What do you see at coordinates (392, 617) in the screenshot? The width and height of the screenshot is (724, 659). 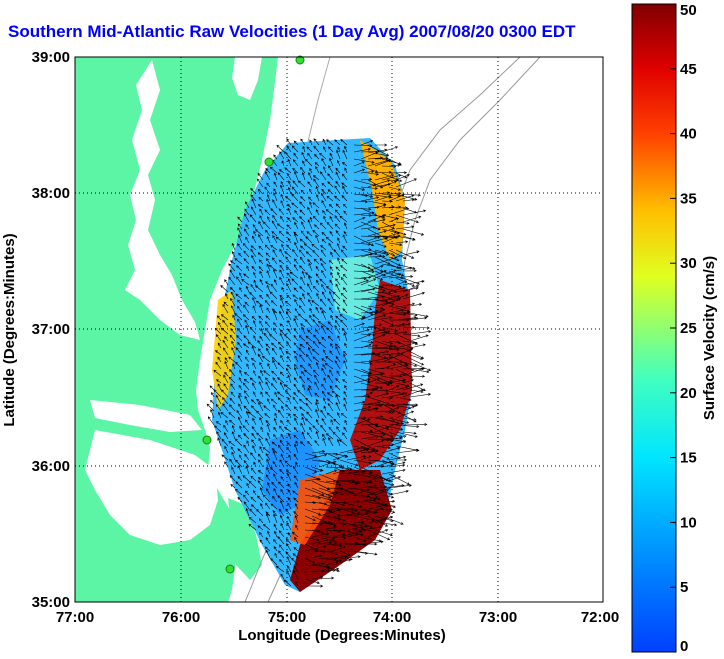 I see `x-tick-label: 74:00` at bounding box center [392, 617].